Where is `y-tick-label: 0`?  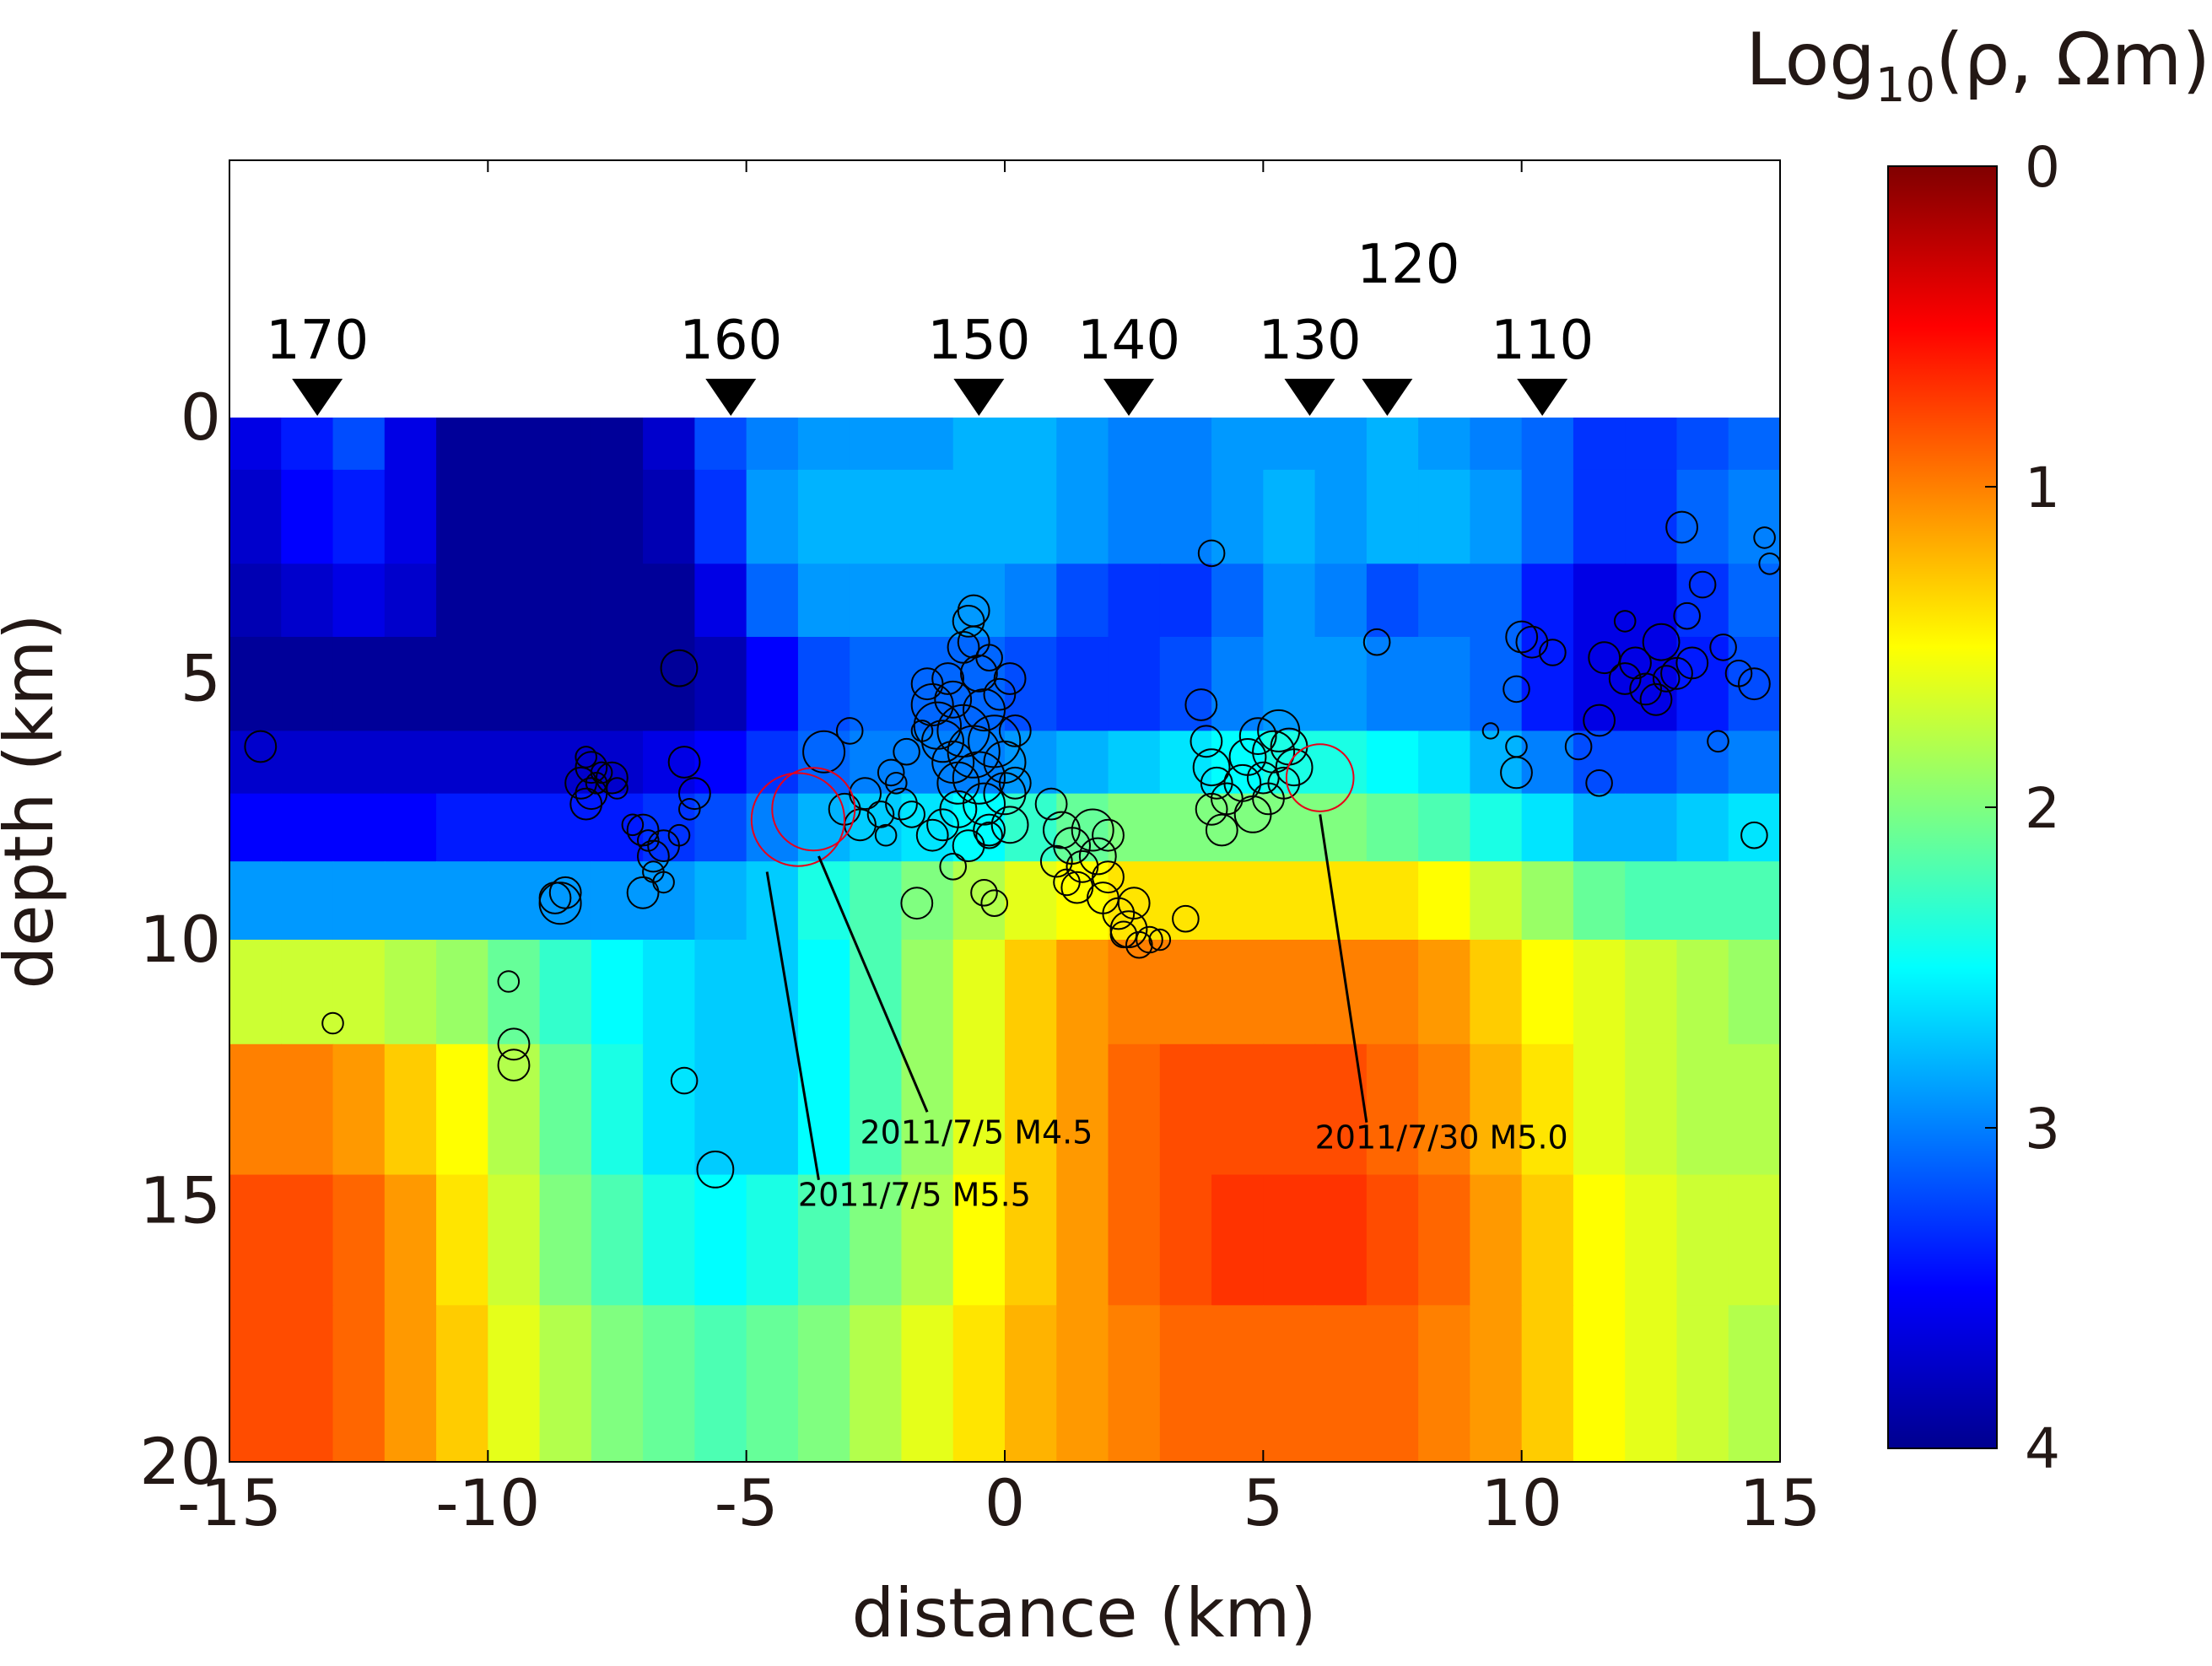 y-tick-label: 0 is located at coordinates (201, 417).